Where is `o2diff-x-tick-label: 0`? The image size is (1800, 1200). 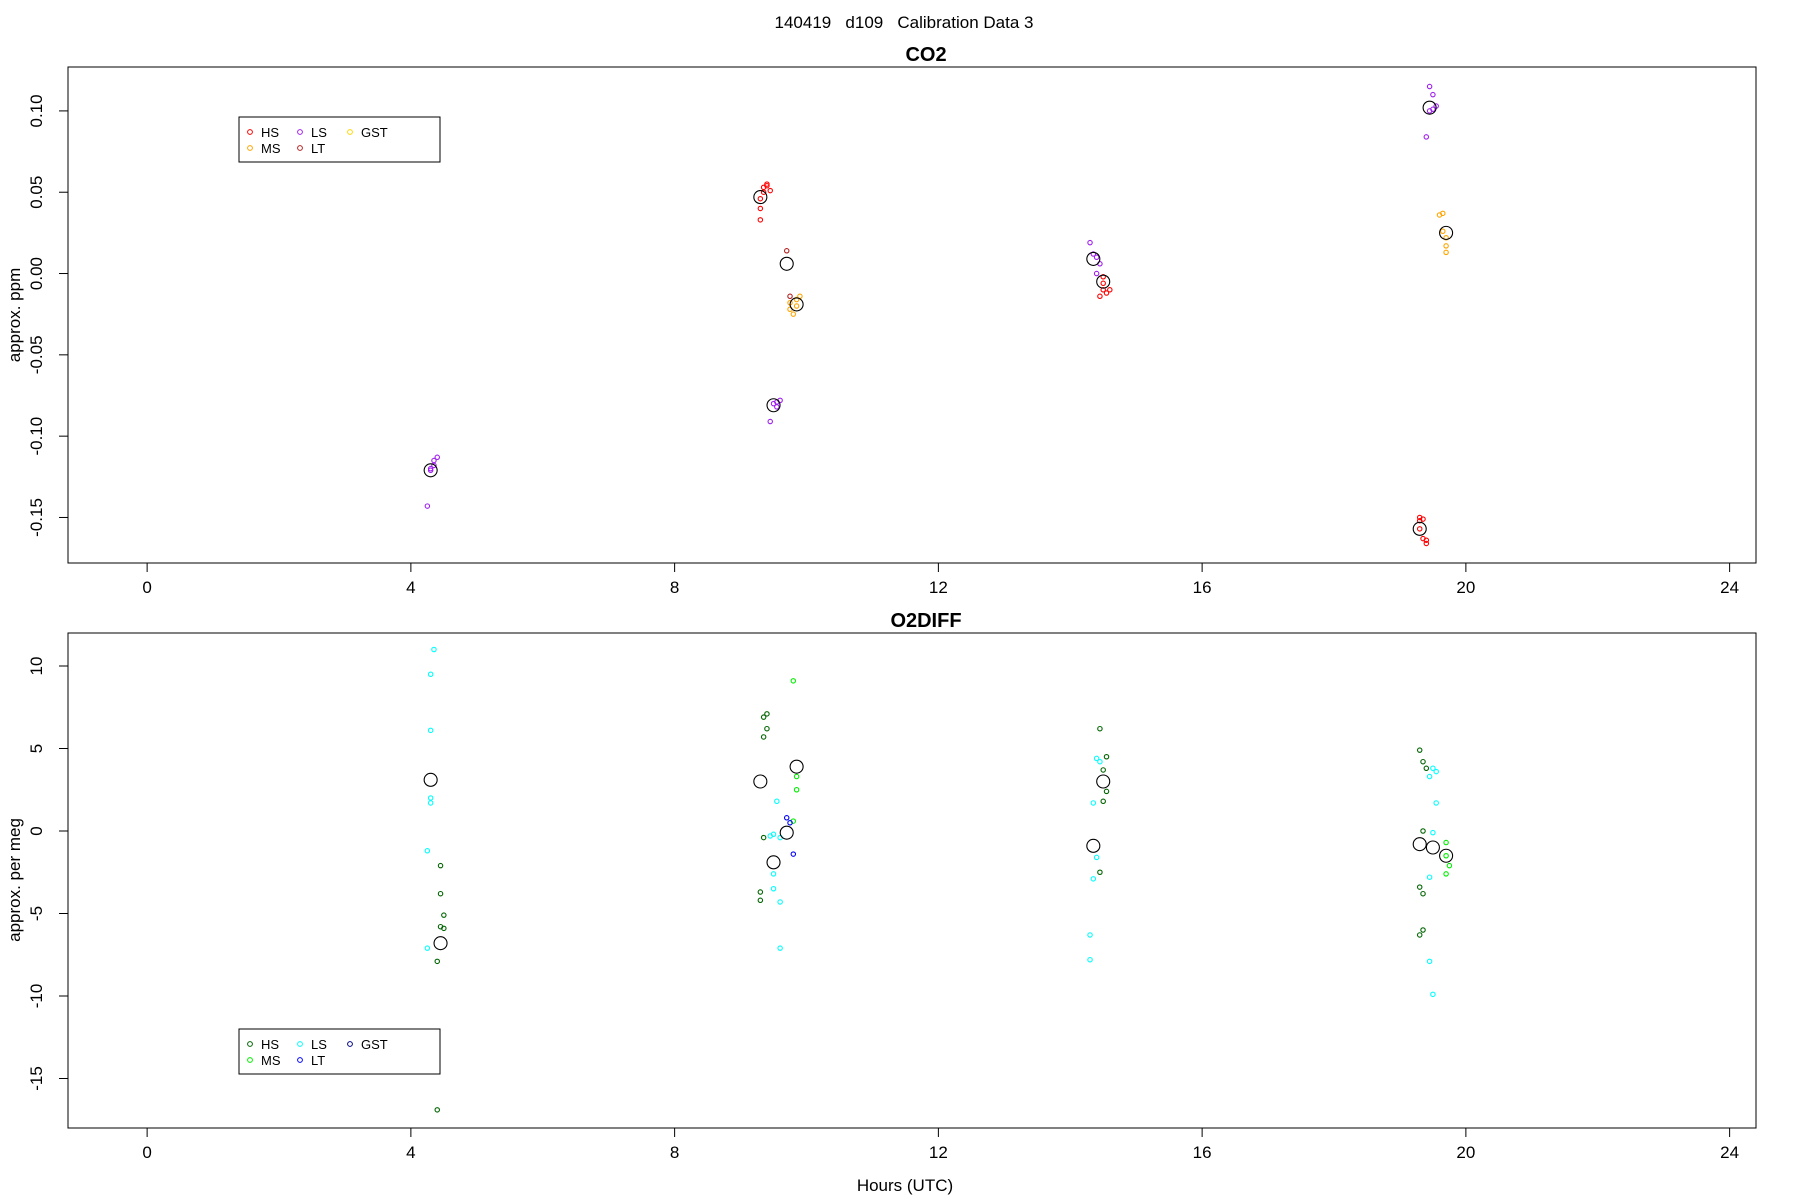 o2diff-x-tick-label: 0 is located at coordinates (146, 1152).